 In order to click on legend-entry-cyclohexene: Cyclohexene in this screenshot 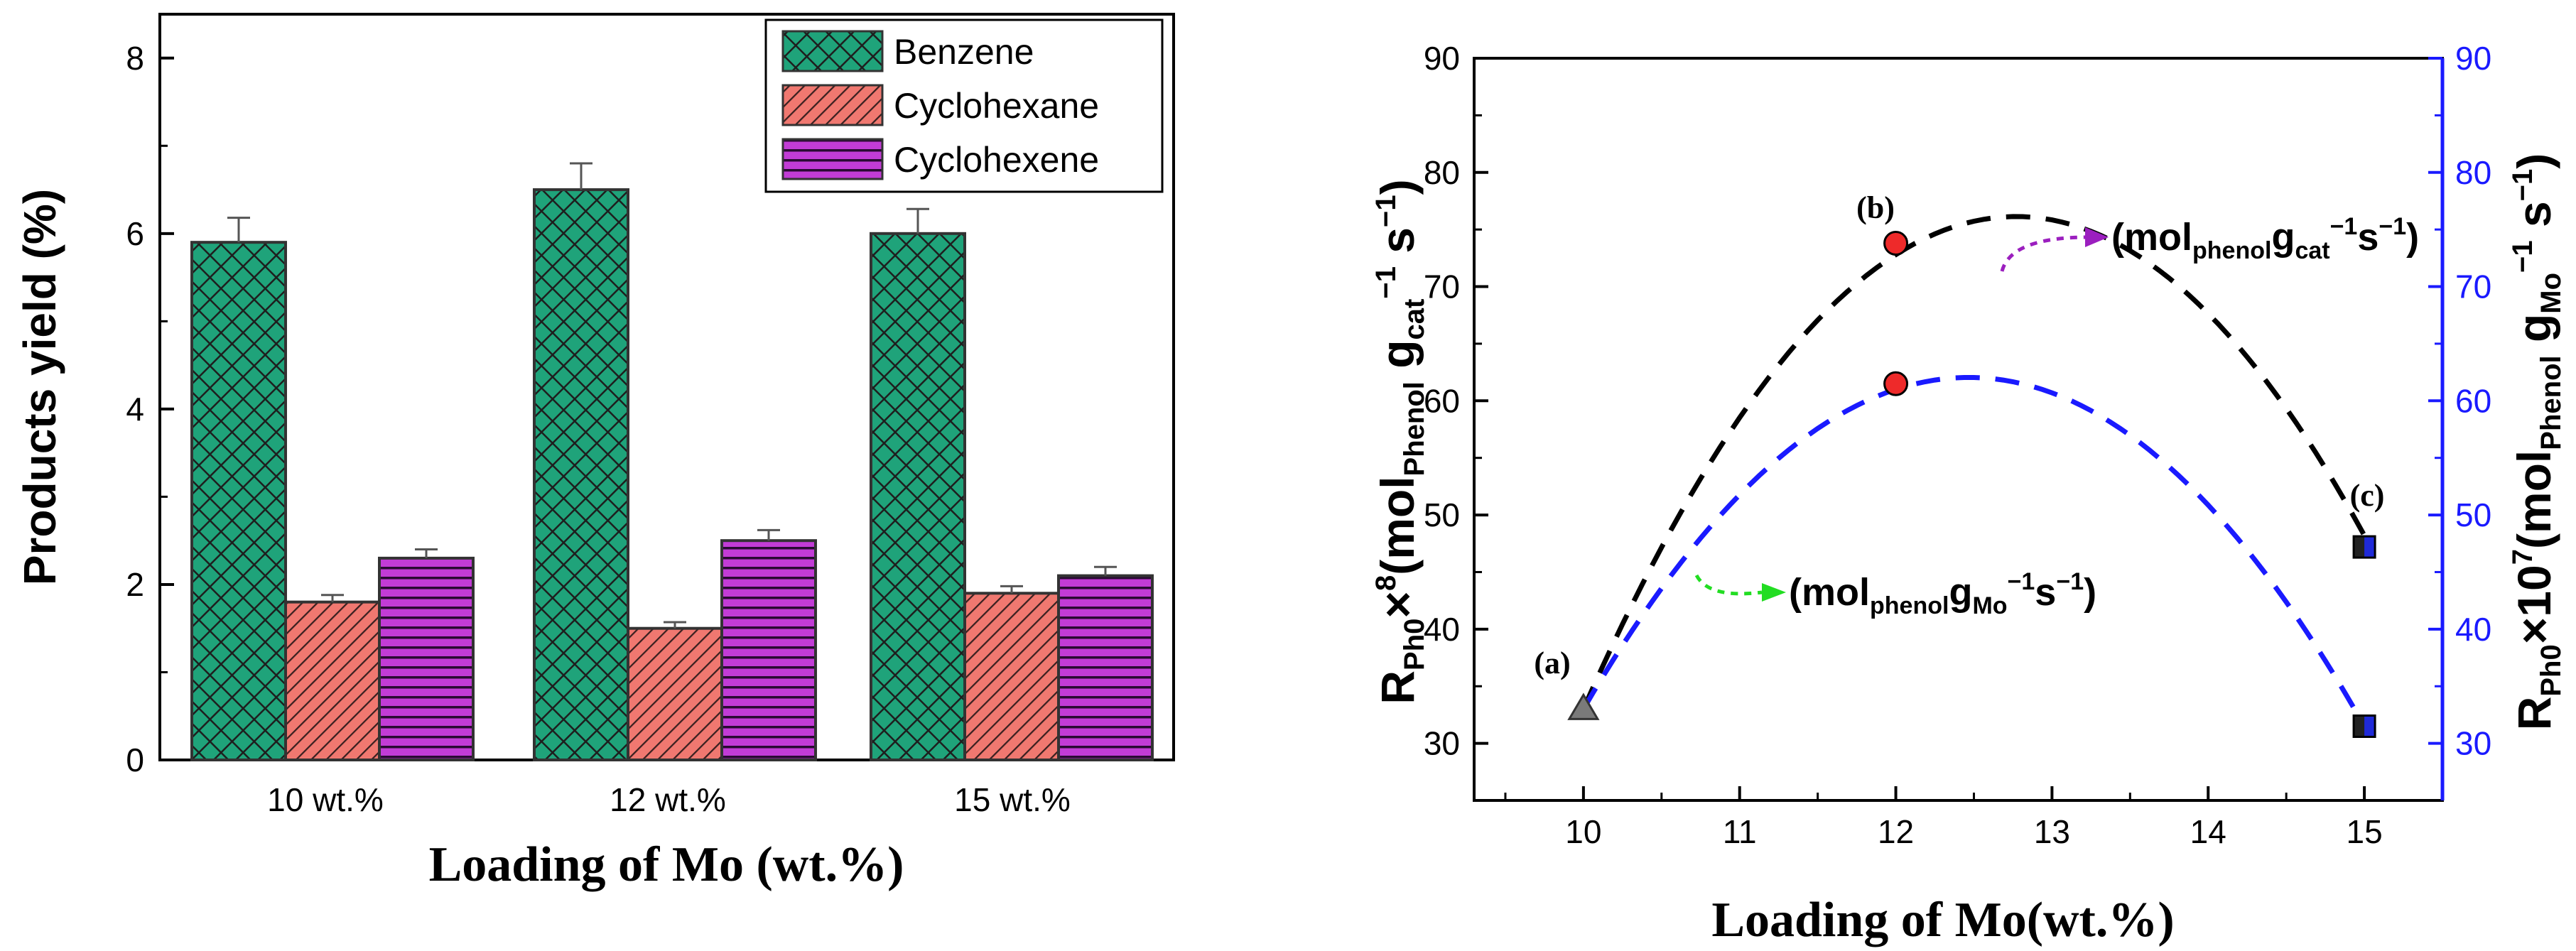, I will do `click(940, 159)`.